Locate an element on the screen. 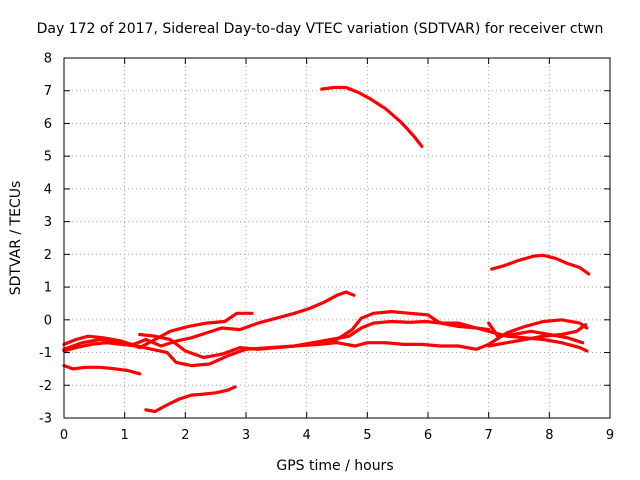  x-tick-label: 3 is located at coordinates (246, 435).